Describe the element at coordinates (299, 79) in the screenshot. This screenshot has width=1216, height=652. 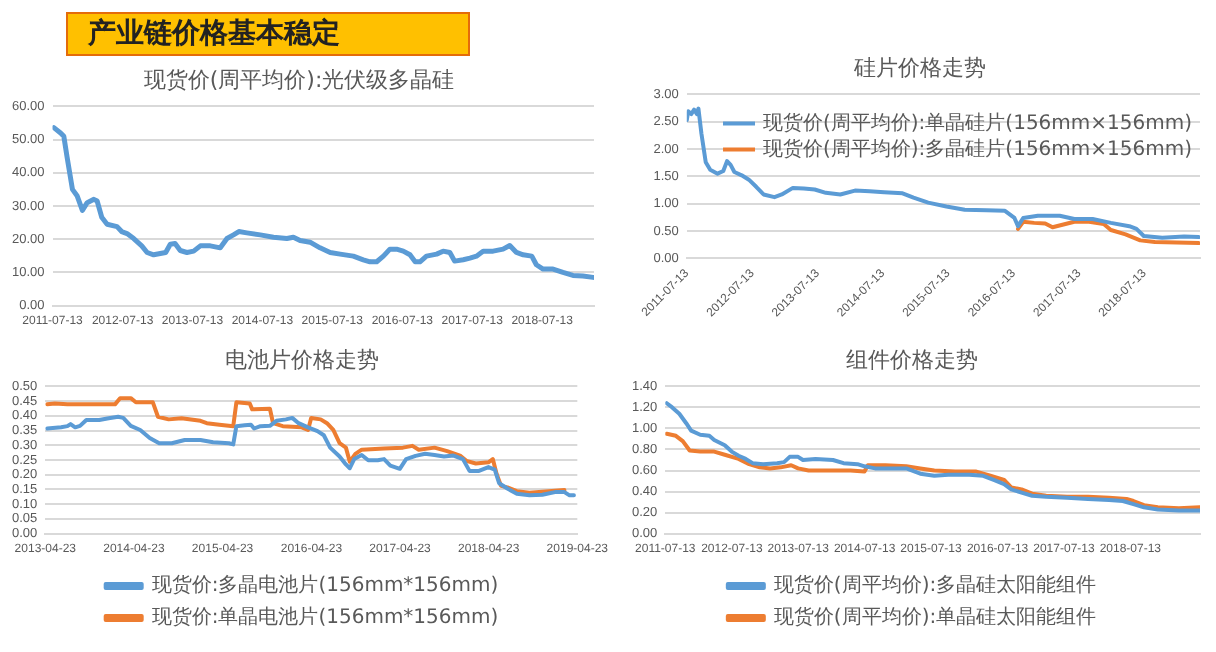
I see `chart-title: 现货价(周平均价):光伏级多晶硅` at that location.